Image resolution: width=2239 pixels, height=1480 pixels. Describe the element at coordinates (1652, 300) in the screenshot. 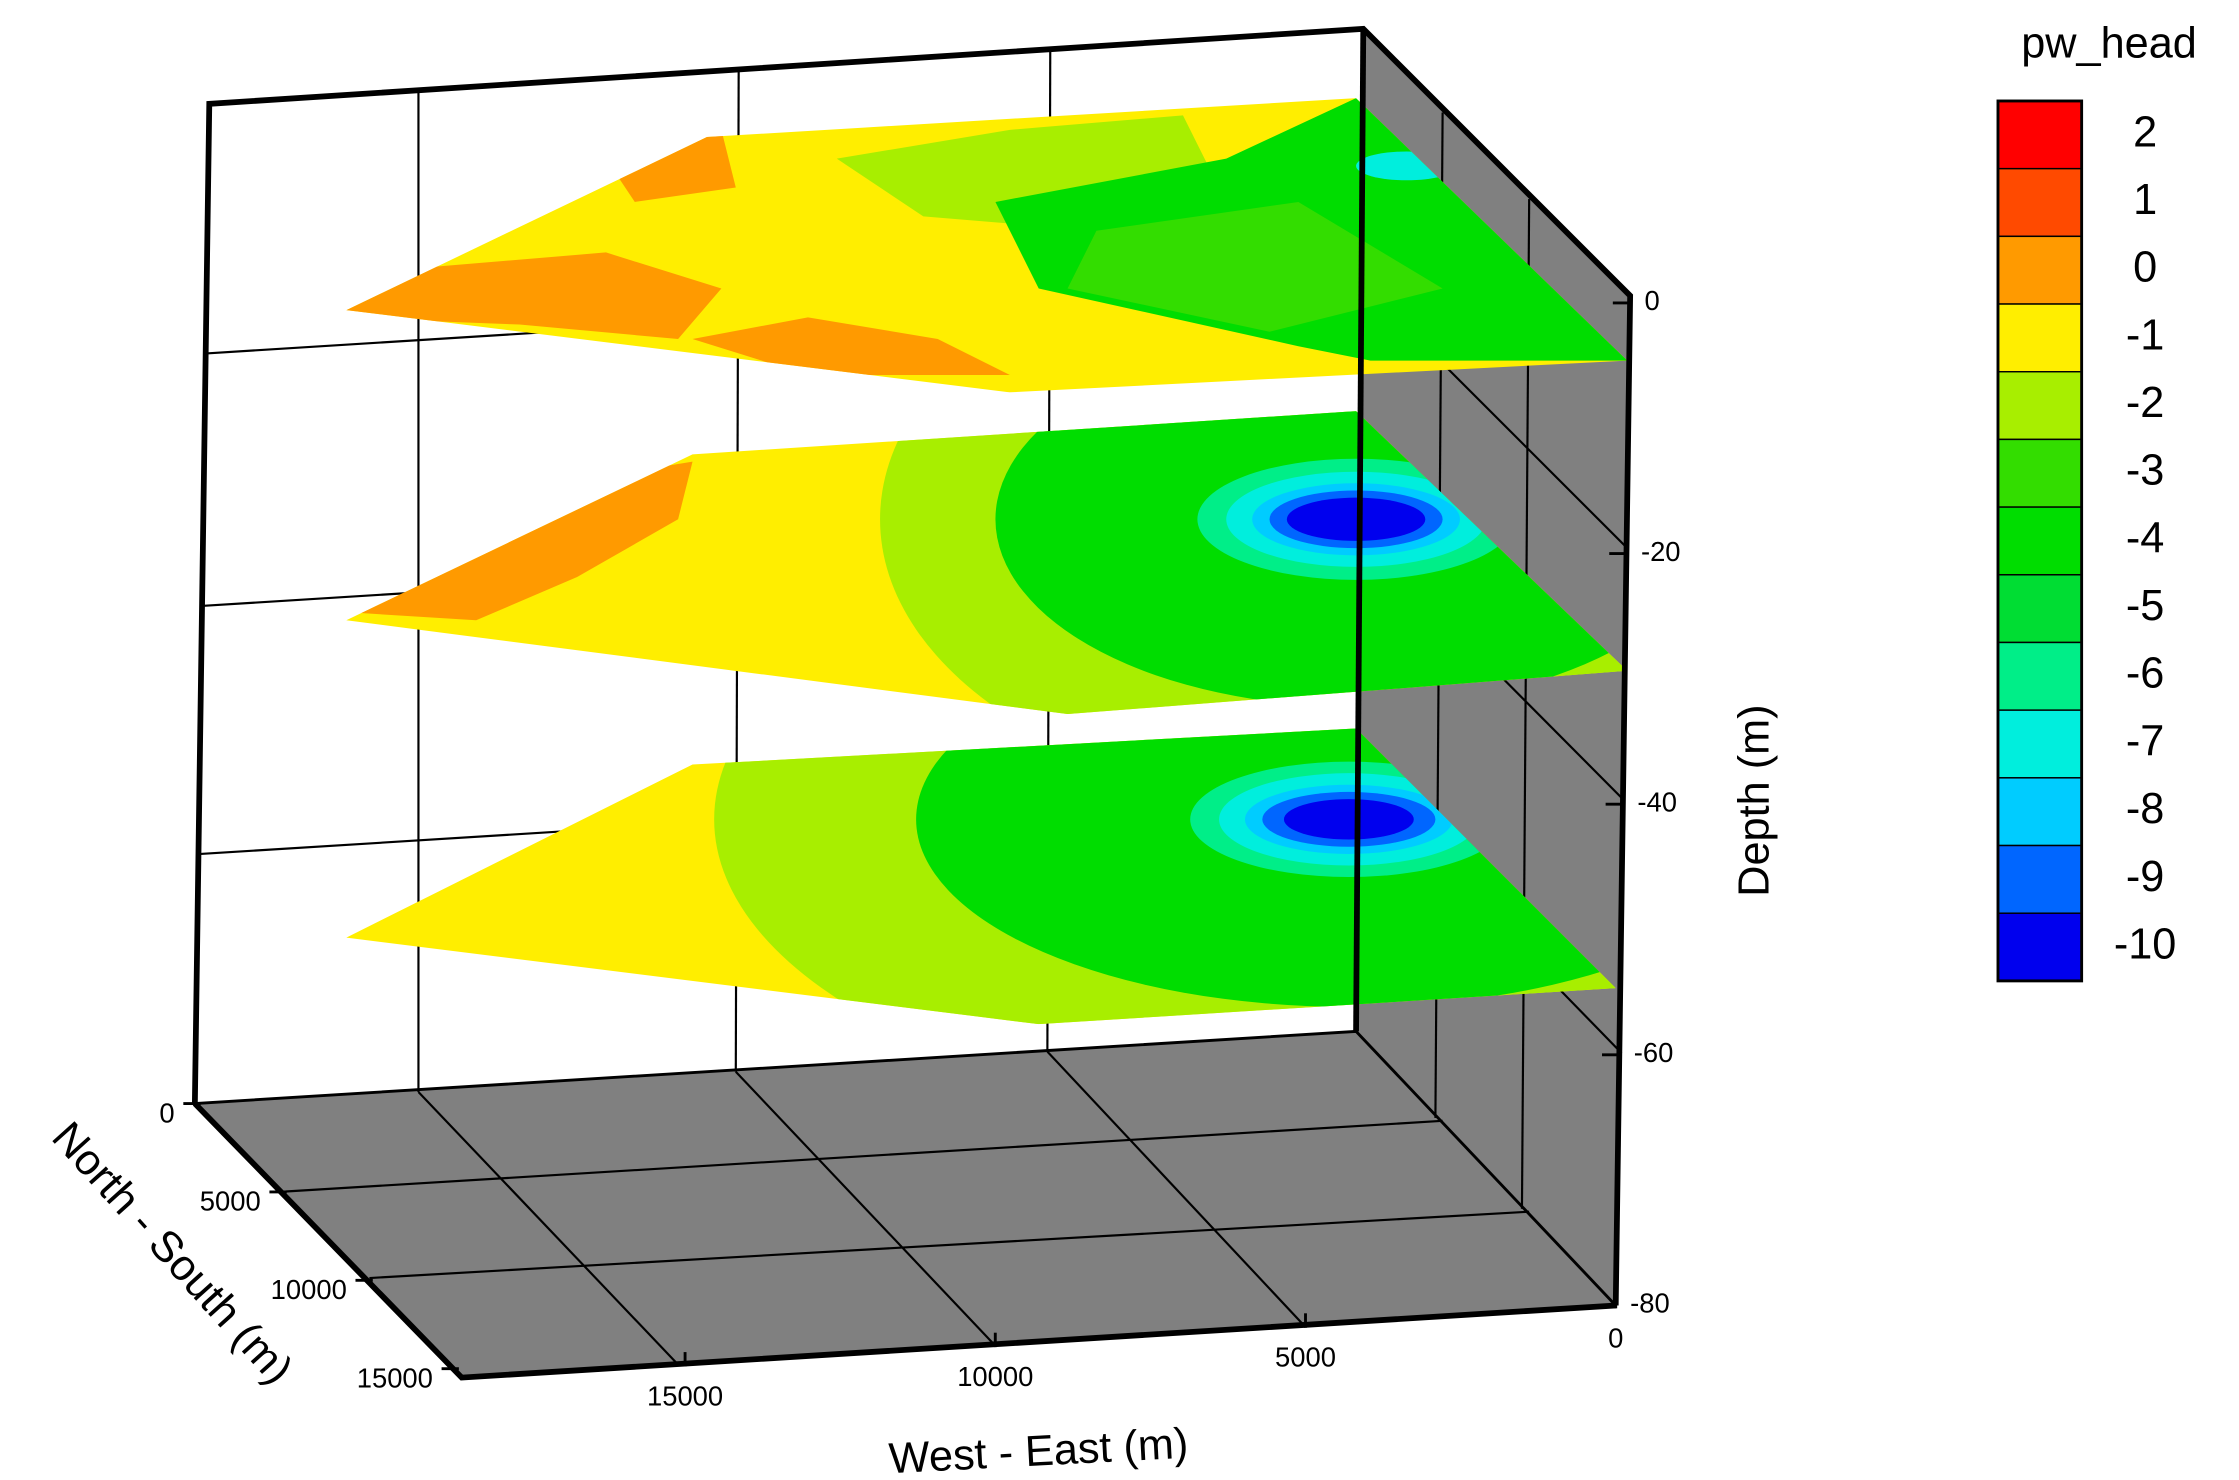

I see `z-tick-label: 0` at that location.